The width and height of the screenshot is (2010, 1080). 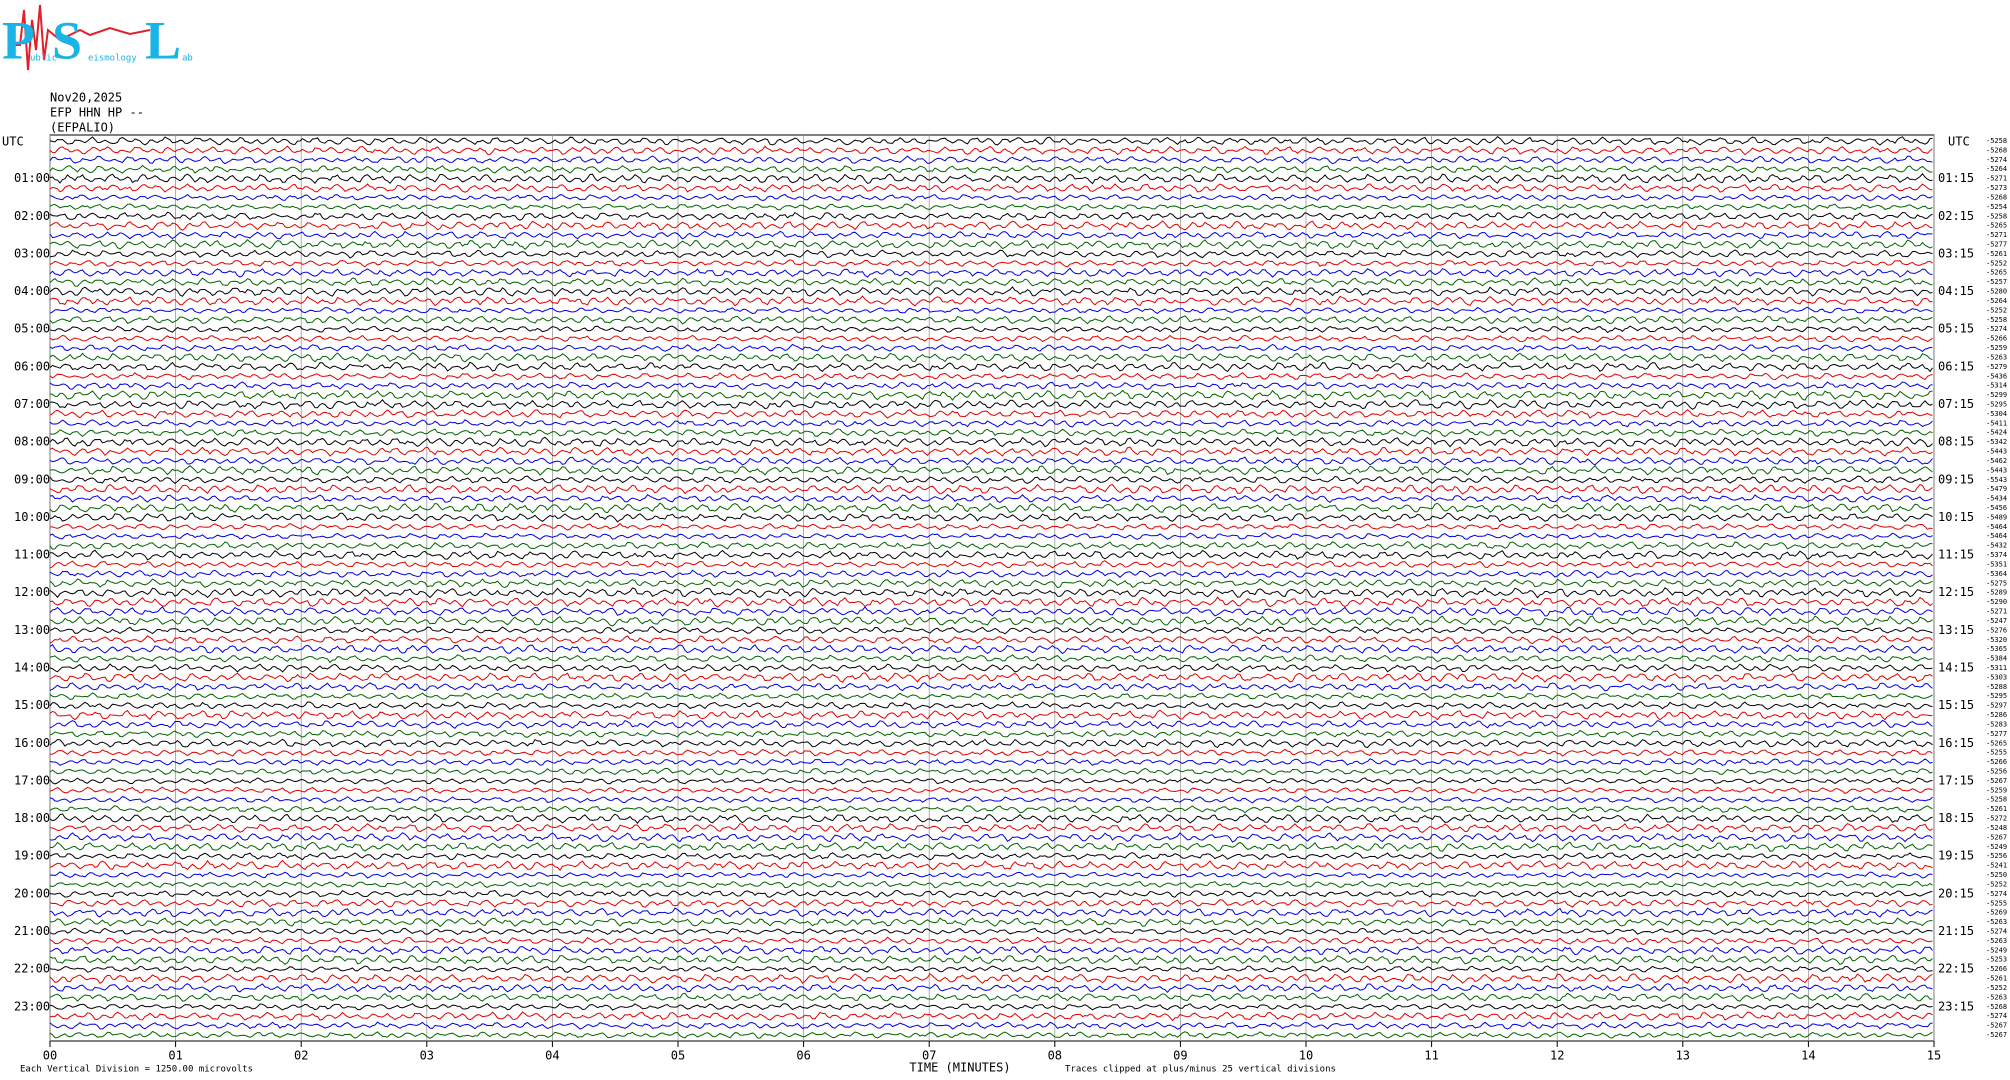 I want to click on left-hour-label: 17:00, so click(x=32, y=780).